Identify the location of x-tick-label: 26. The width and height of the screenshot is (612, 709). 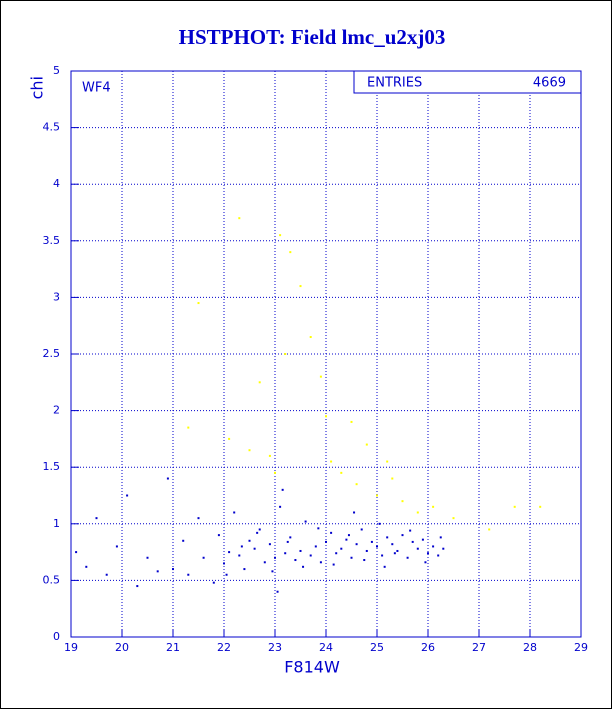
(428, 647).